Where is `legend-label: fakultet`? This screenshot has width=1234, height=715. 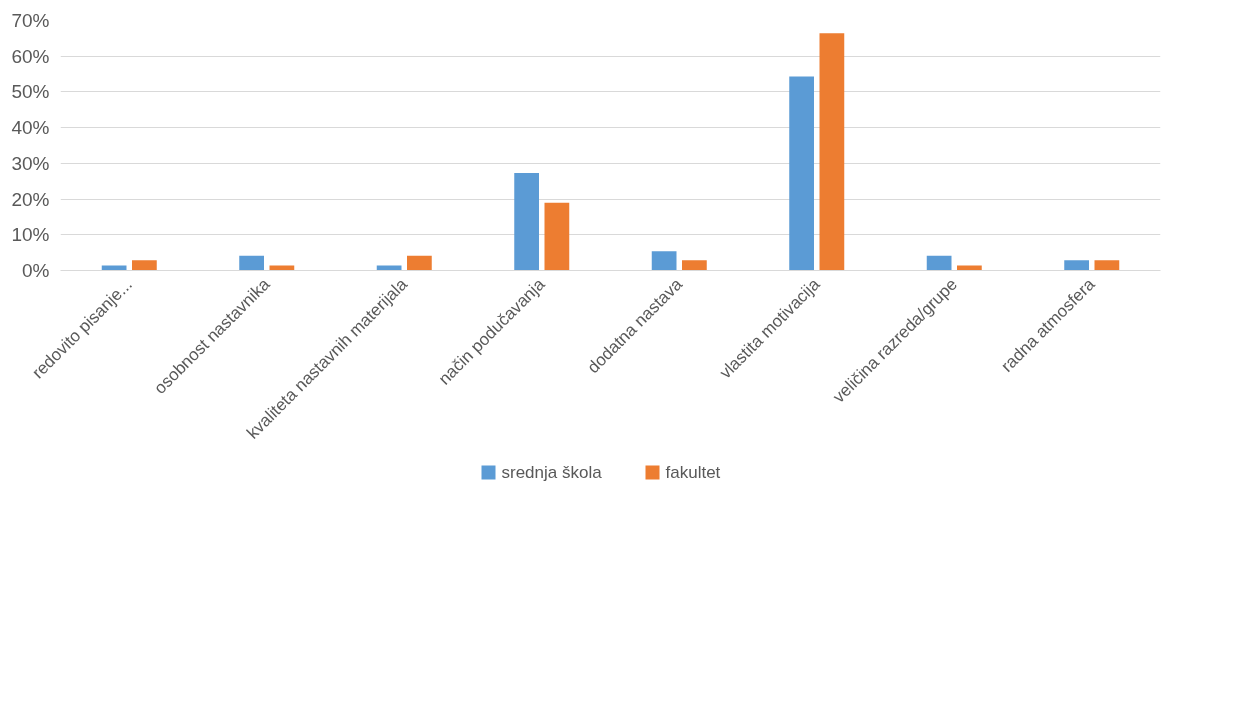 legend-label: fakultet is located at coordinates (693, 472).